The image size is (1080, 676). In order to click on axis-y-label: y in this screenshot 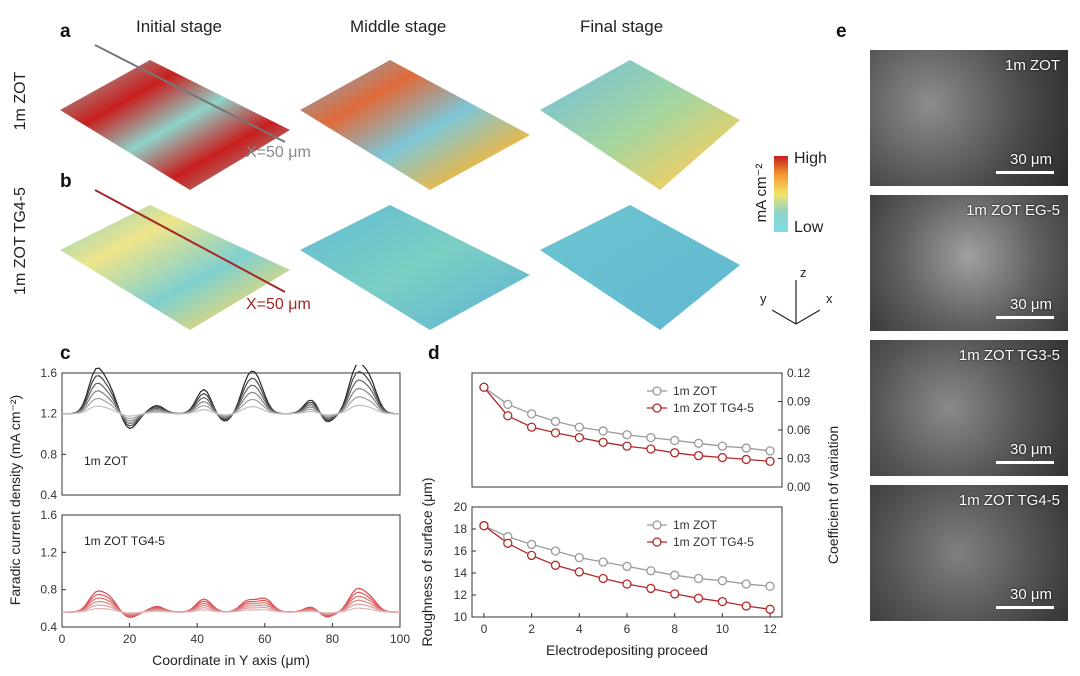, I will do `click(763, 298)`.